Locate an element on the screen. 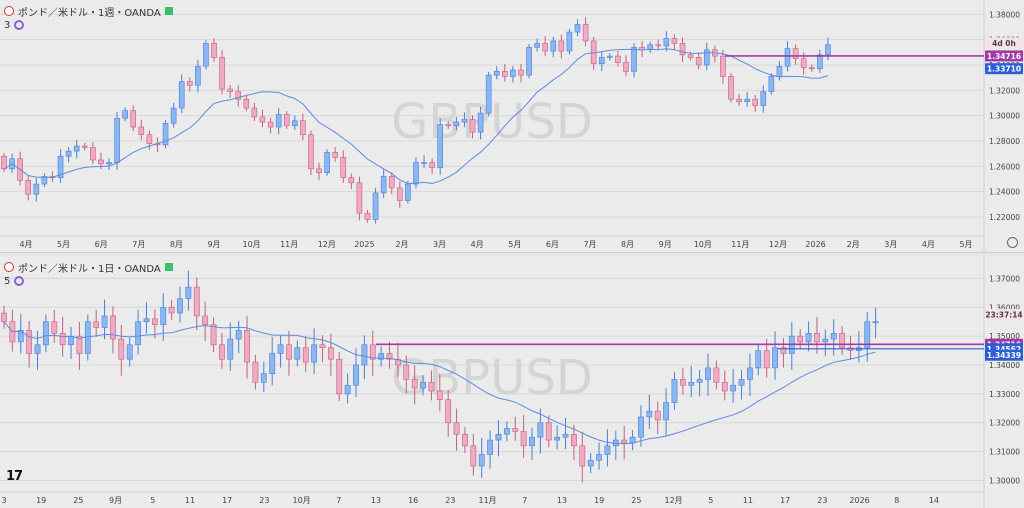 The width and height of the screenshot is (1024, 508). daily-legend: ポンド／米ドル・1日・OANDA 5 is located at coordinates (88, 274).